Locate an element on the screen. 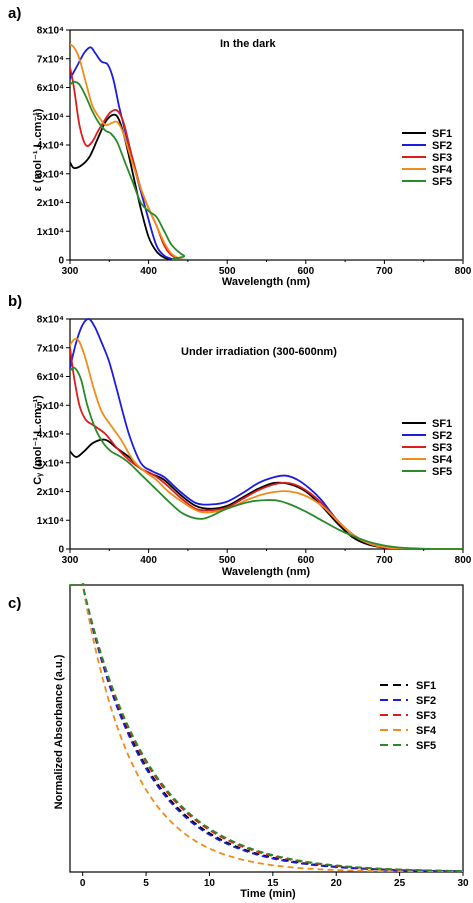  panel-a-letter: a) is located at coordinates (14, 13).